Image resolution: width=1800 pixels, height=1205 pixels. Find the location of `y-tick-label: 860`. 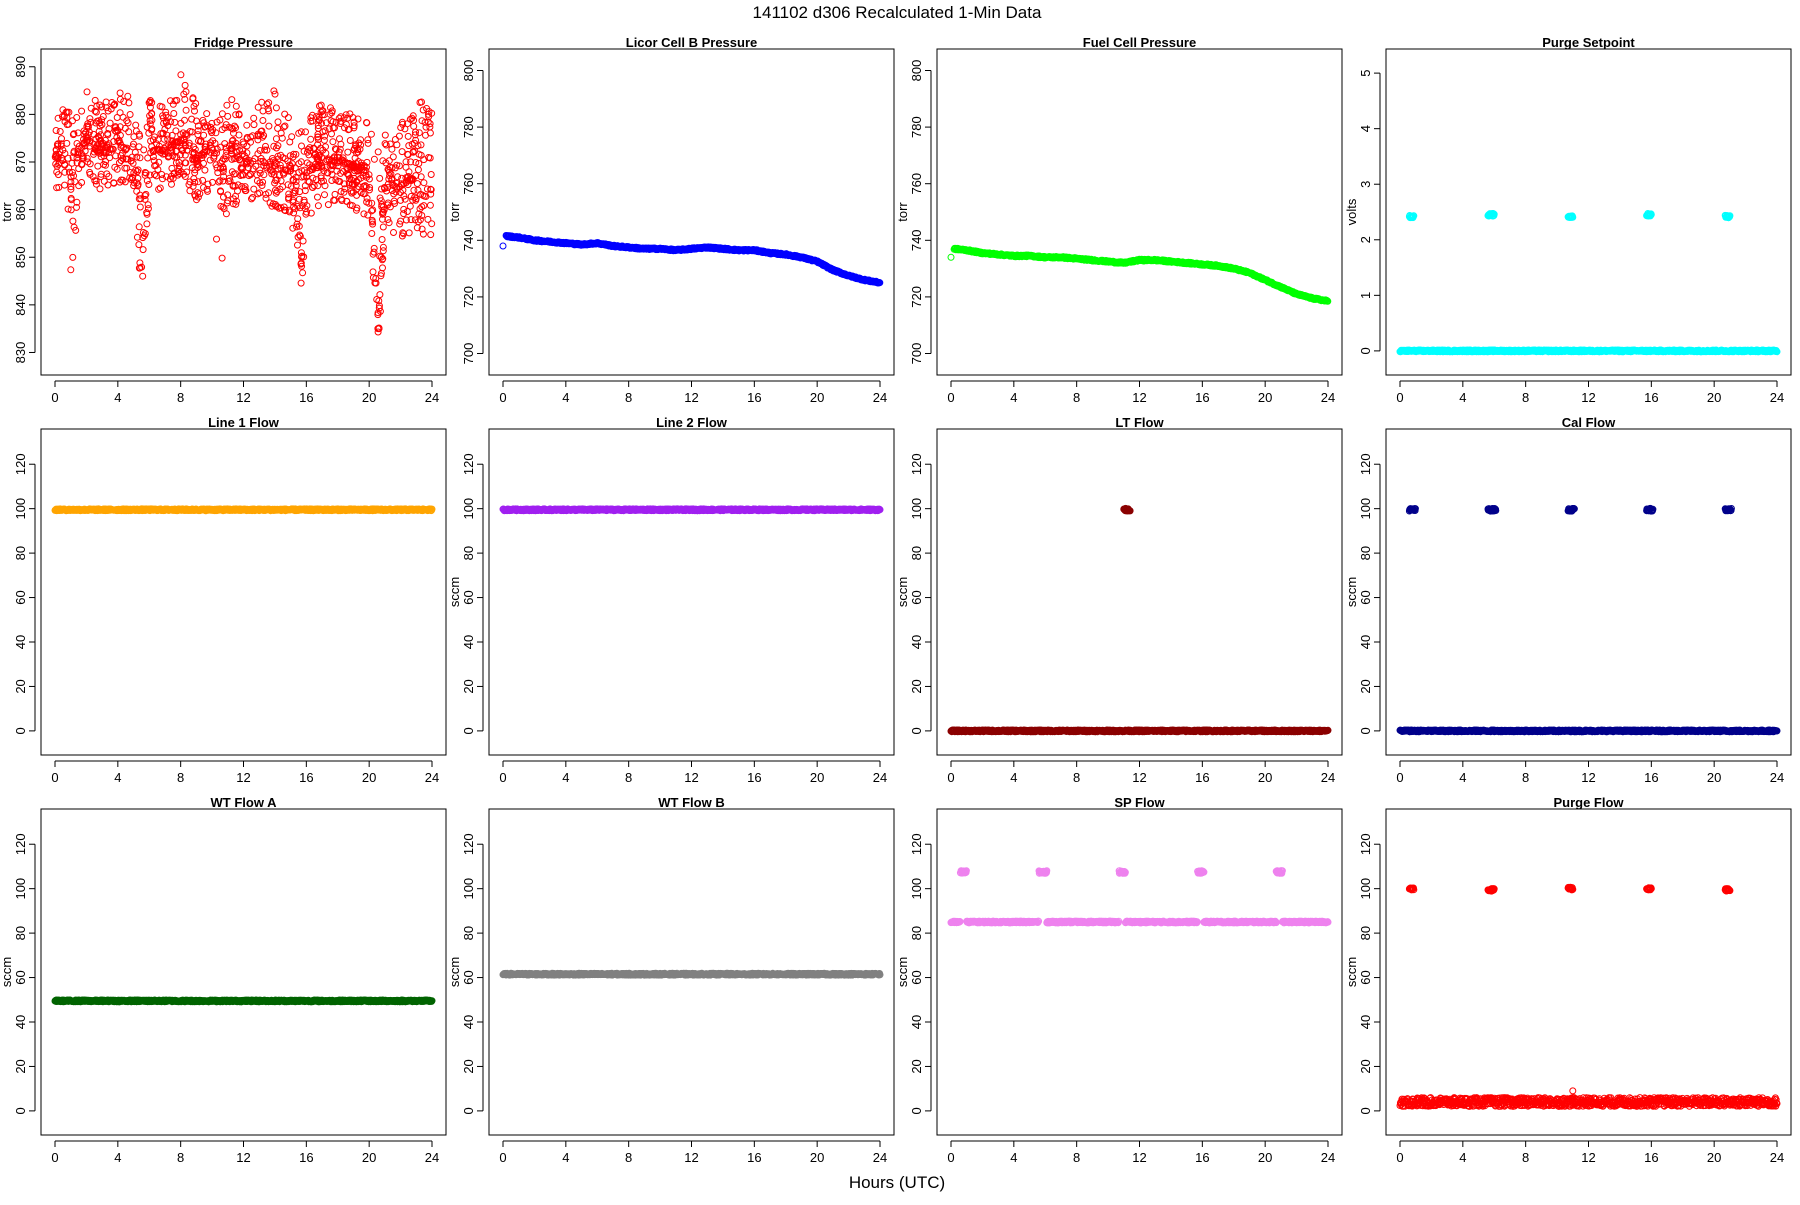

y-tick-label: 860 is located at coordinates (20, 210).